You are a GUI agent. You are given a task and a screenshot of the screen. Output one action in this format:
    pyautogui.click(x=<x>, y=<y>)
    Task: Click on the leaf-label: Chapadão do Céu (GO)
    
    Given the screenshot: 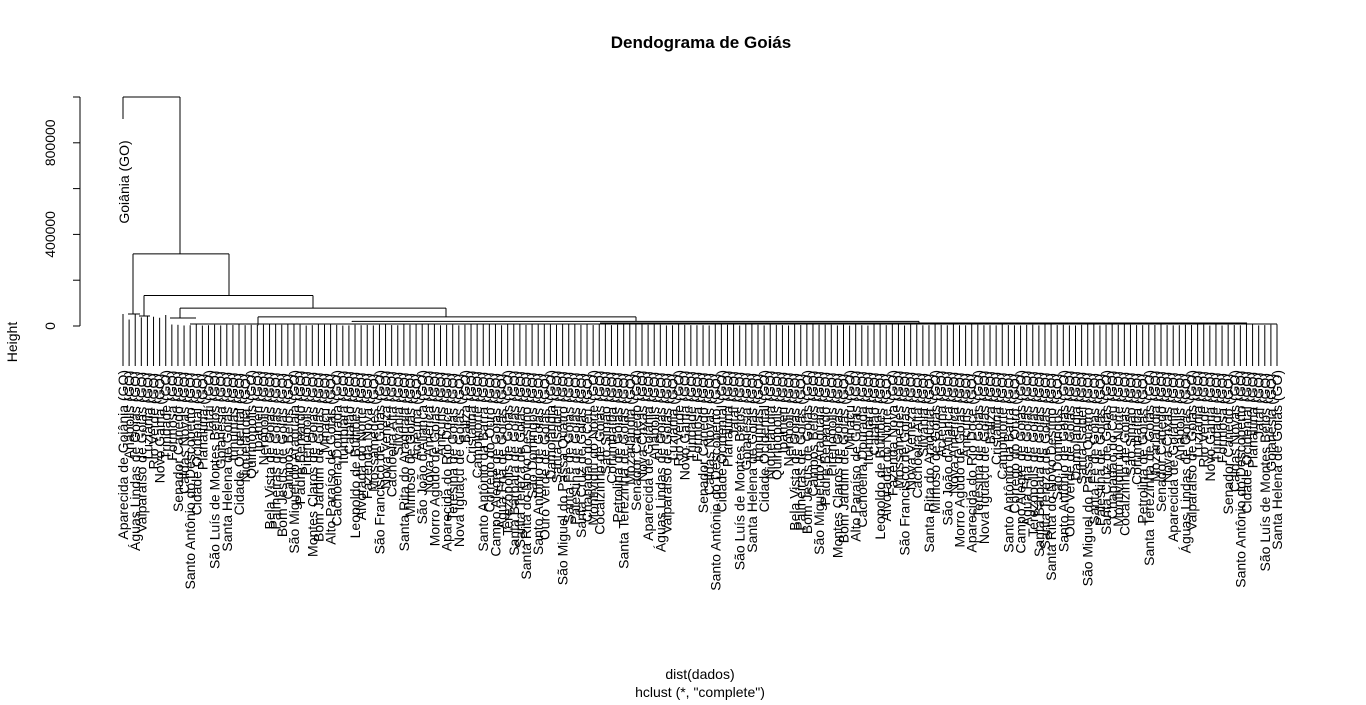 What is the action you would take?
    pyautogui.click(x=587, y=448)
    